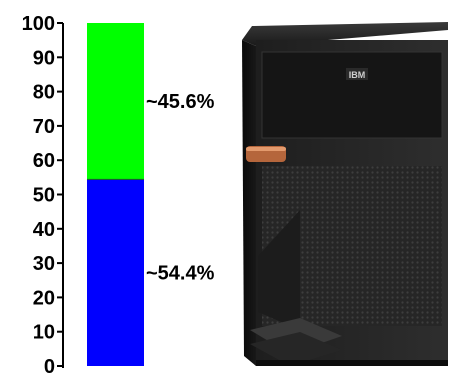 Image resolution: width=452 pixels, height=378 pixels. What do you see at coordinates (44, 333) in the screenshot?
I see `y-tick-label: 10` at bounding box center [44, 333].